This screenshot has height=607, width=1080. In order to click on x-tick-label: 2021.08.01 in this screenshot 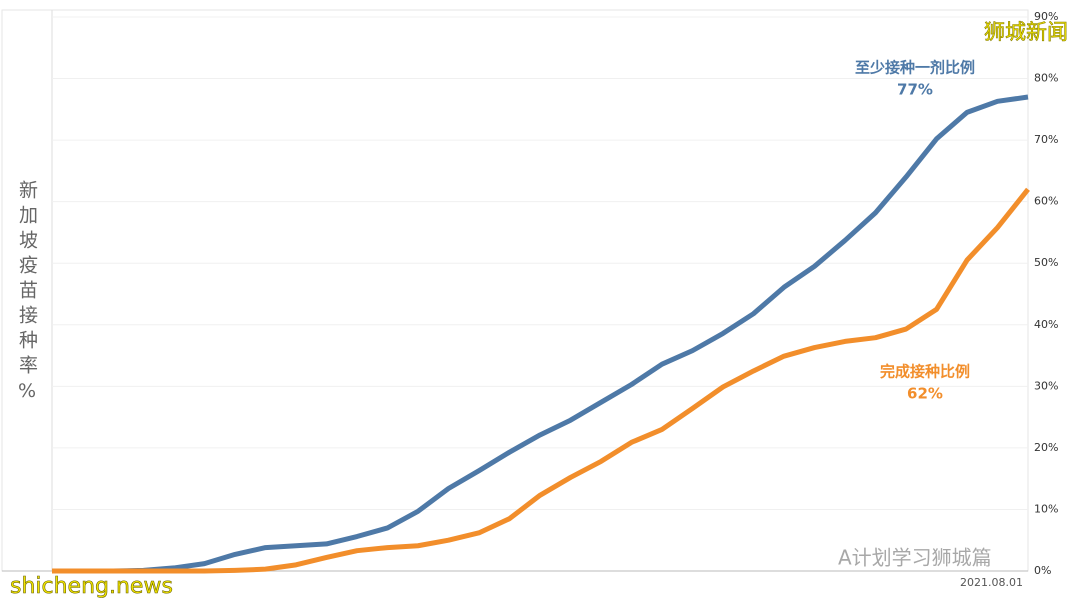, I will do `click(991, 582)`.